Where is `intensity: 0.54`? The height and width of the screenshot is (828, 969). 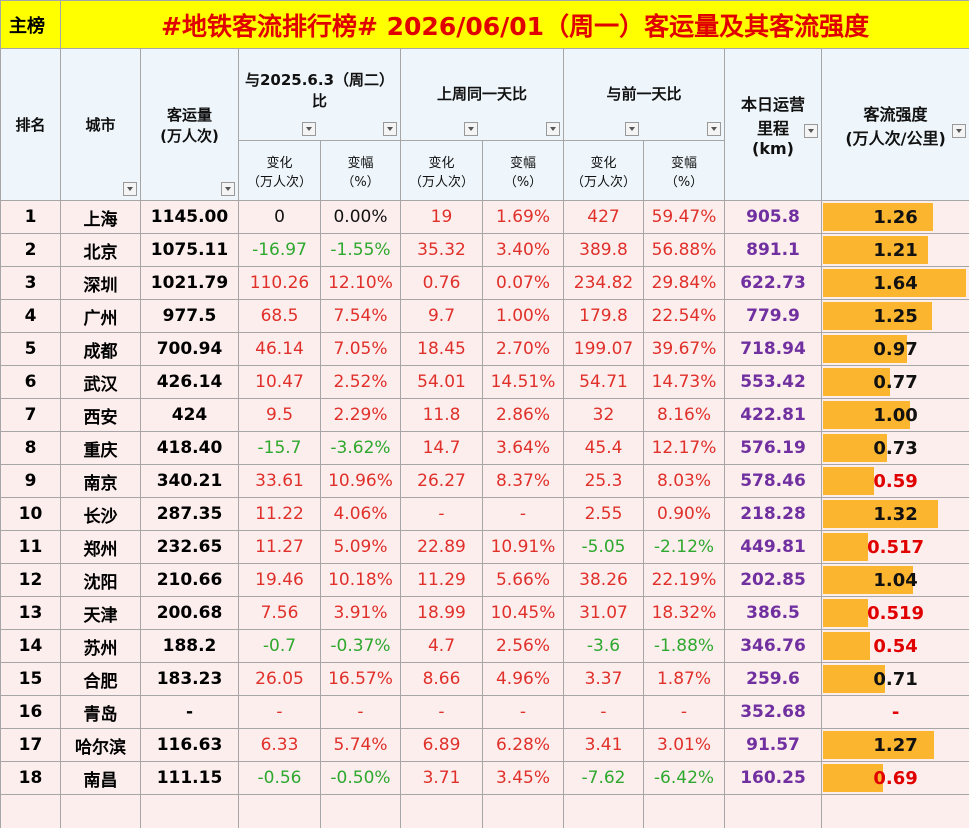
intensity: 0.54 is located at coordinates (895, 646).